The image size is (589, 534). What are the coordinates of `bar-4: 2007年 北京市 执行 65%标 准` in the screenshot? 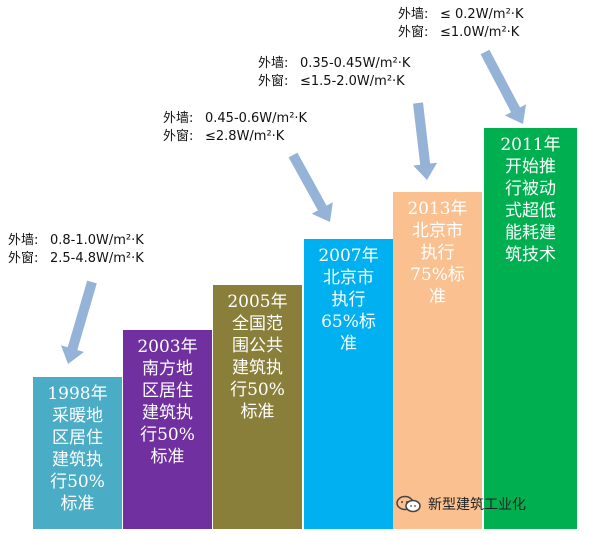 It's located at (348, 384).